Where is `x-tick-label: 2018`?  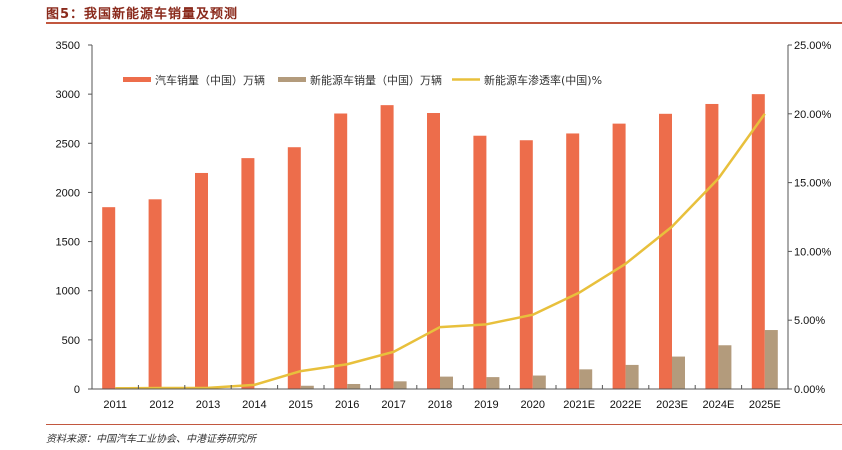
x-tick-label: 2018 is located at coordinates (440, 405).